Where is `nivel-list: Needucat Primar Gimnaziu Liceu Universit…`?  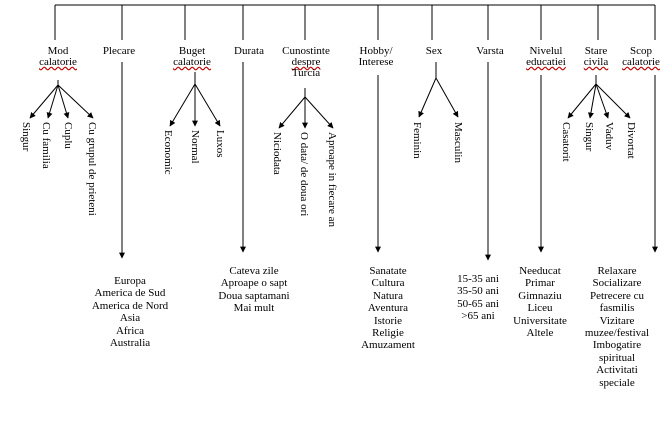
nivel-list: Needucat Primar Gimnaziu Liceu Universit… is located at coordinates (540, 302).